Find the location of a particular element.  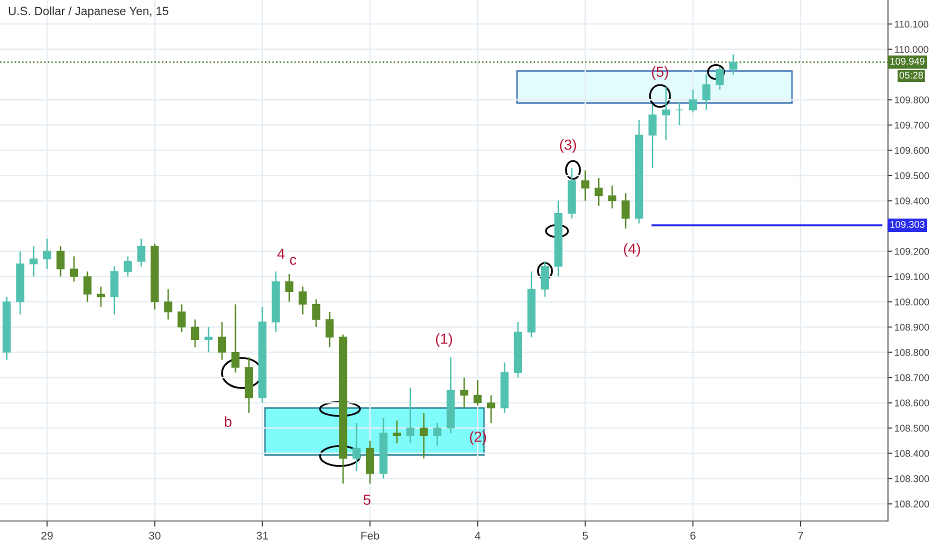

annotation: (3) is located at coordinates (568, 146).